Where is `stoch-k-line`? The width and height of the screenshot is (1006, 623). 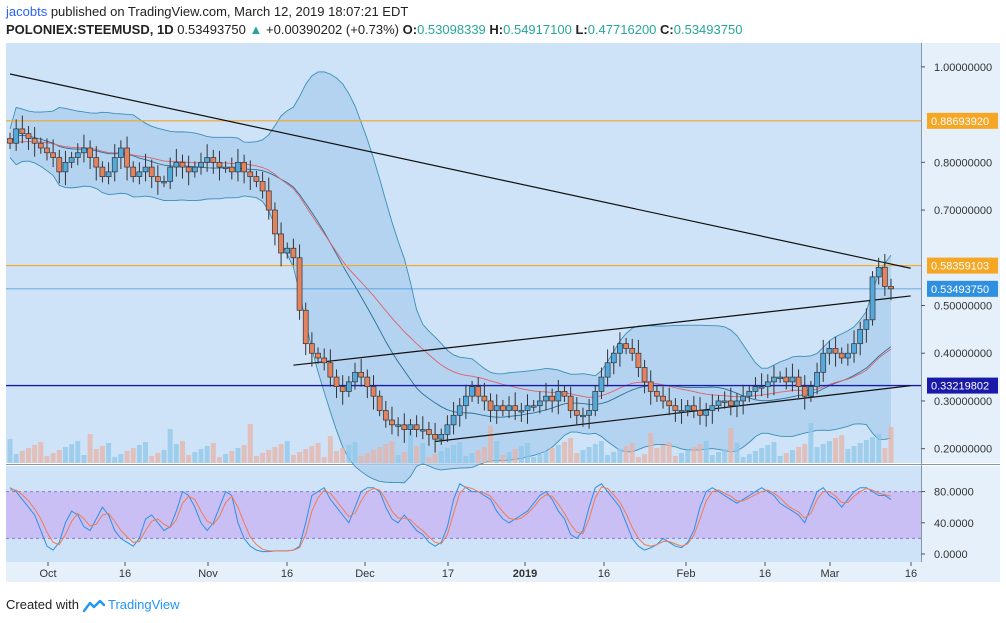 stoch-k-line is located at coordinates (450, 518).